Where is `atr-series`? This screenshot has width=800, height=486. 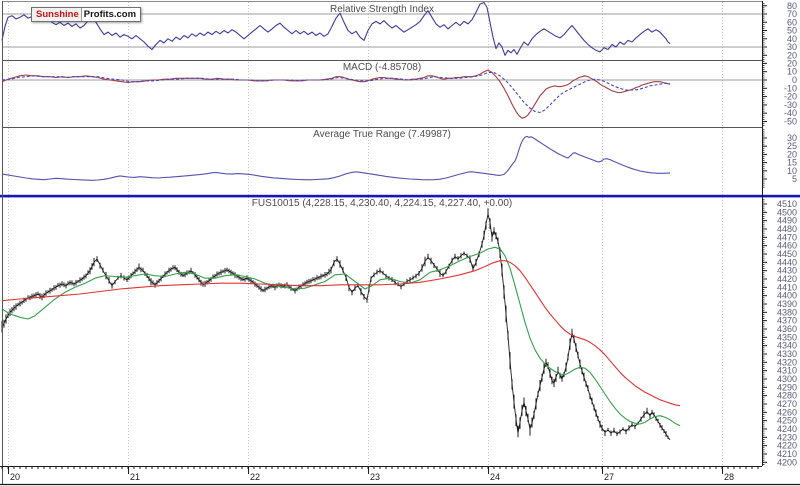
atr-series is located at coordinates (335, 158).